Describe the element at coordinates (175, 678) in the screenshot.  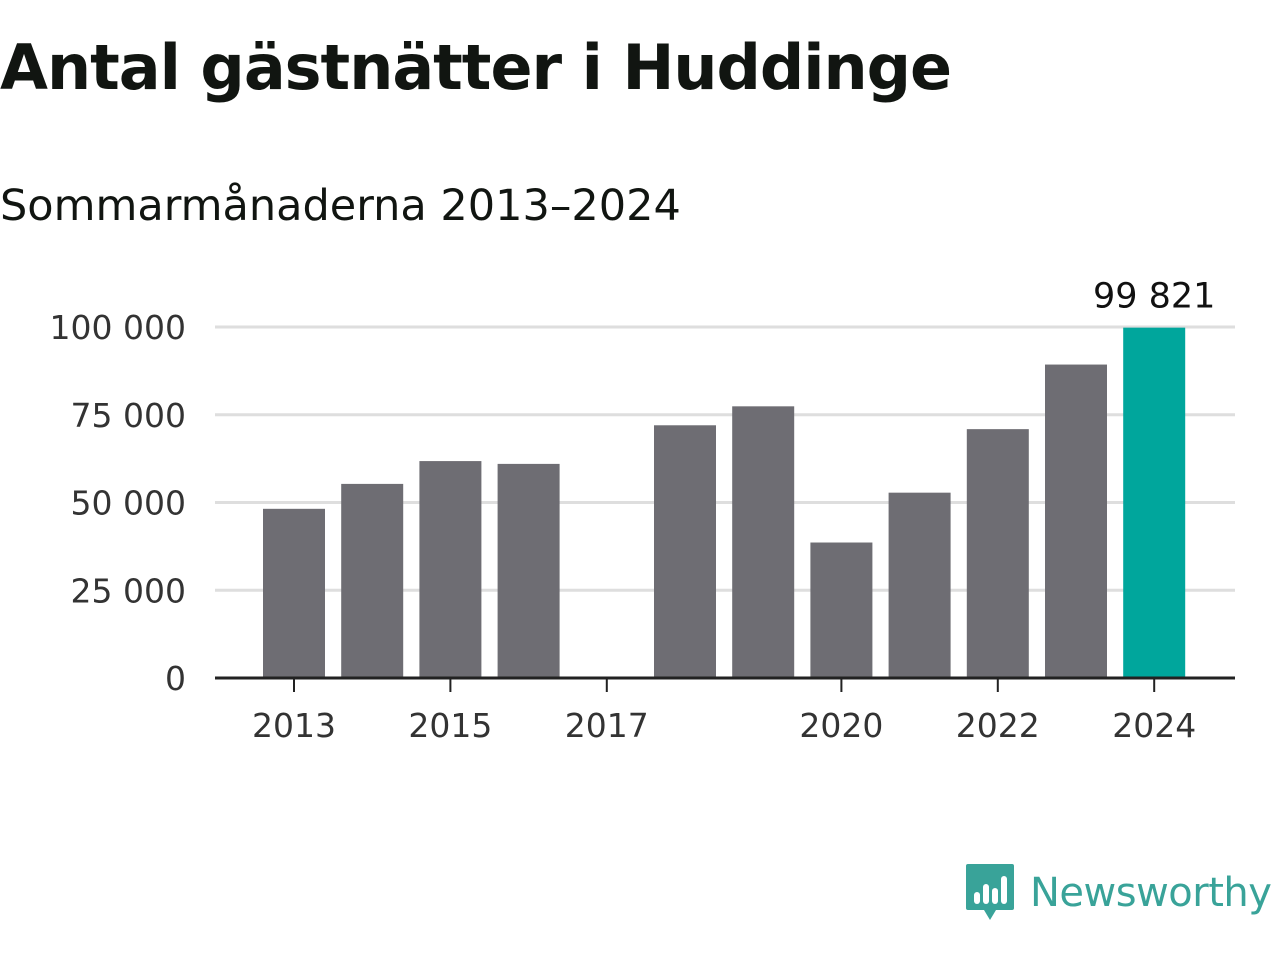
I see `y-tick-label: 0` at that location.